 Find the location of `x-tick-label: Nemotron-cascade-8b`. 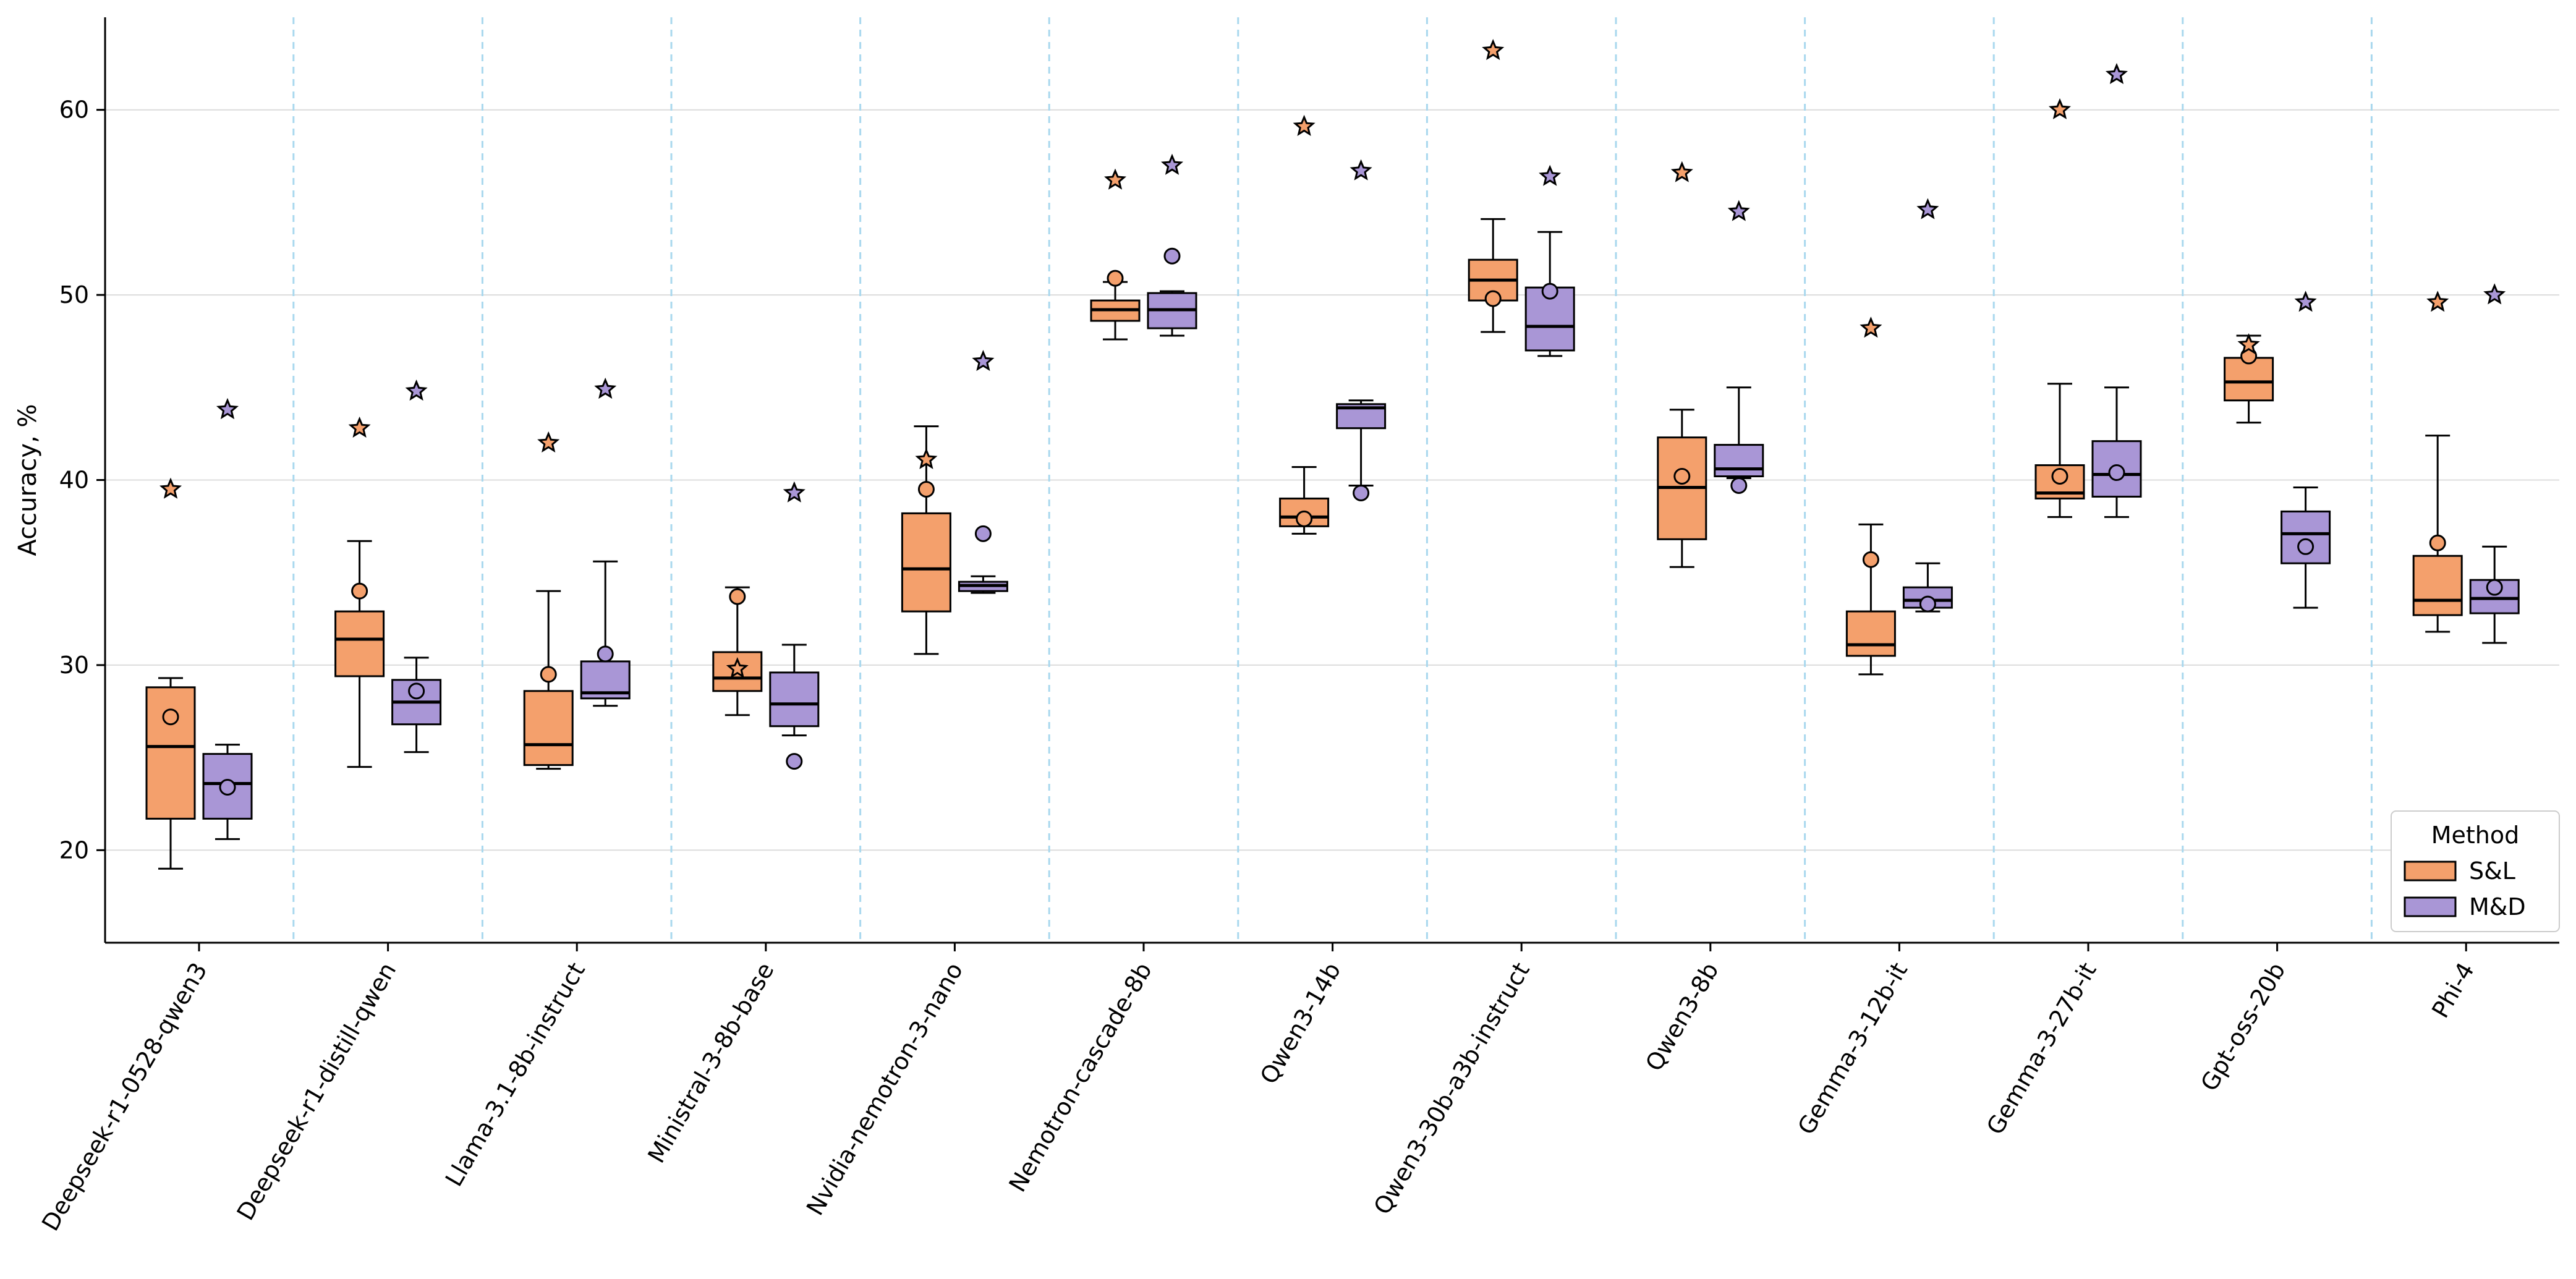

x-tick-label: Nemotron-cascade-8b is located at coordinates (1080, 1077).